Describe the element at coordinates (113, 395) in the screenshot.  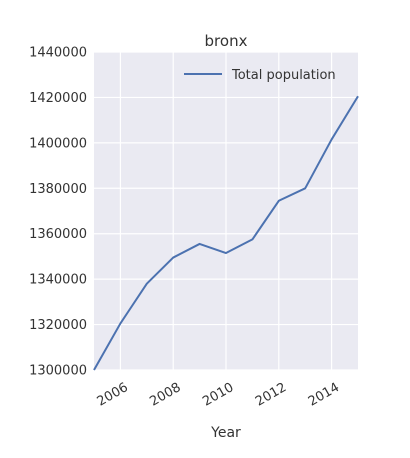
I see `x-tick-label: 2006` at that location.